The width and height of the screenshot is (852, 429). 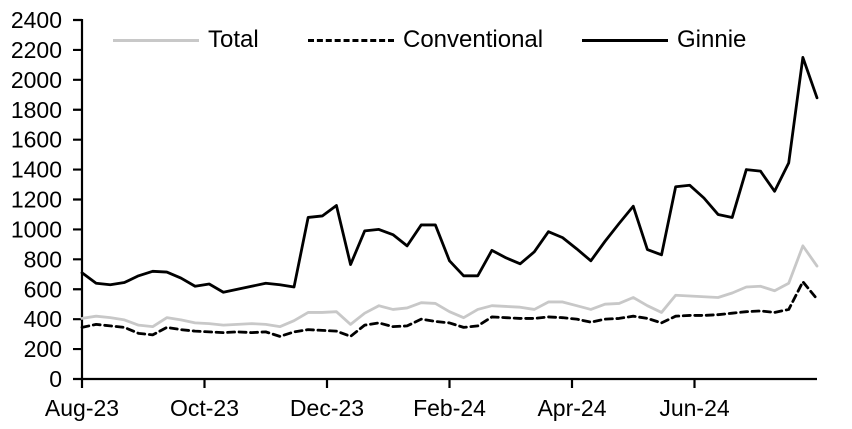 I want to click on y-tick-label: 1600, so click(x=36, y=140).